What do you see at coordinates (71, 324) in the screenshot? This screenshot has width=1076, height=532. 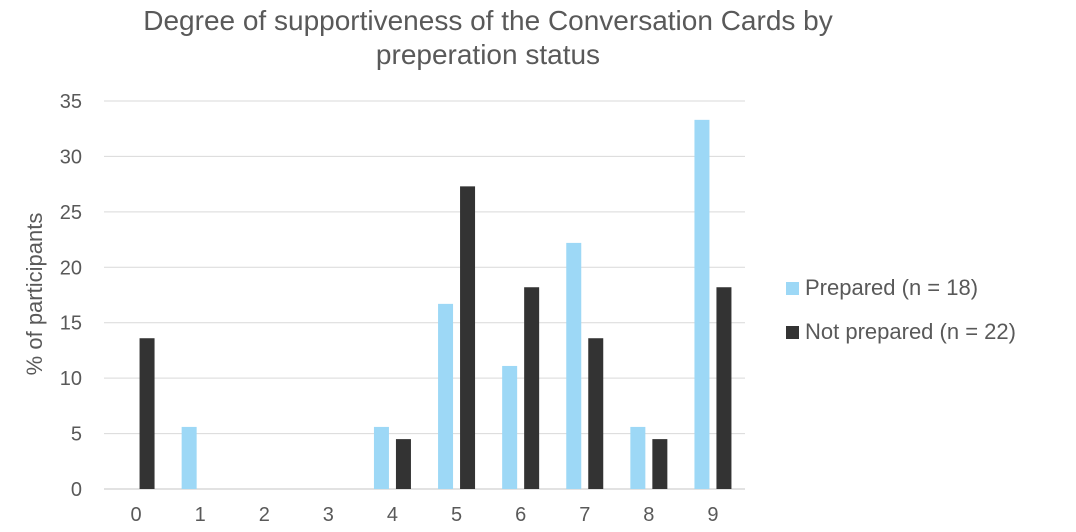 I see `y-tick-label: 15` at bounding box center [71, 324].